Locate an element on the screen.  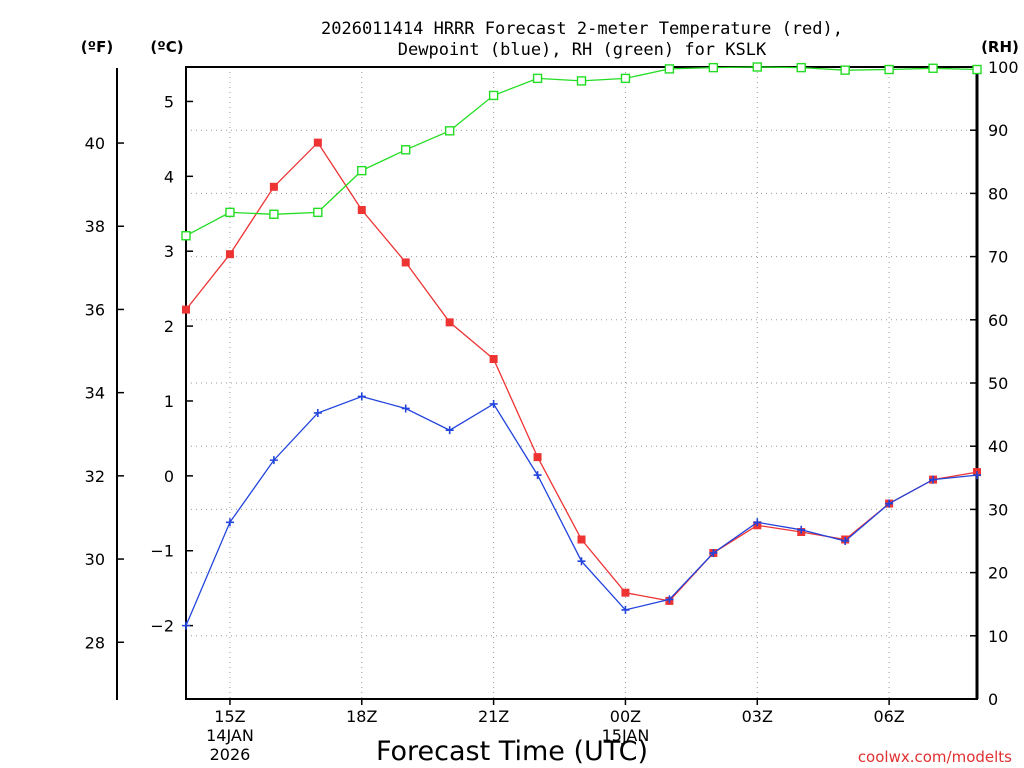
watermark: coolwx.com/modelts is located at coordinates (935, 757).